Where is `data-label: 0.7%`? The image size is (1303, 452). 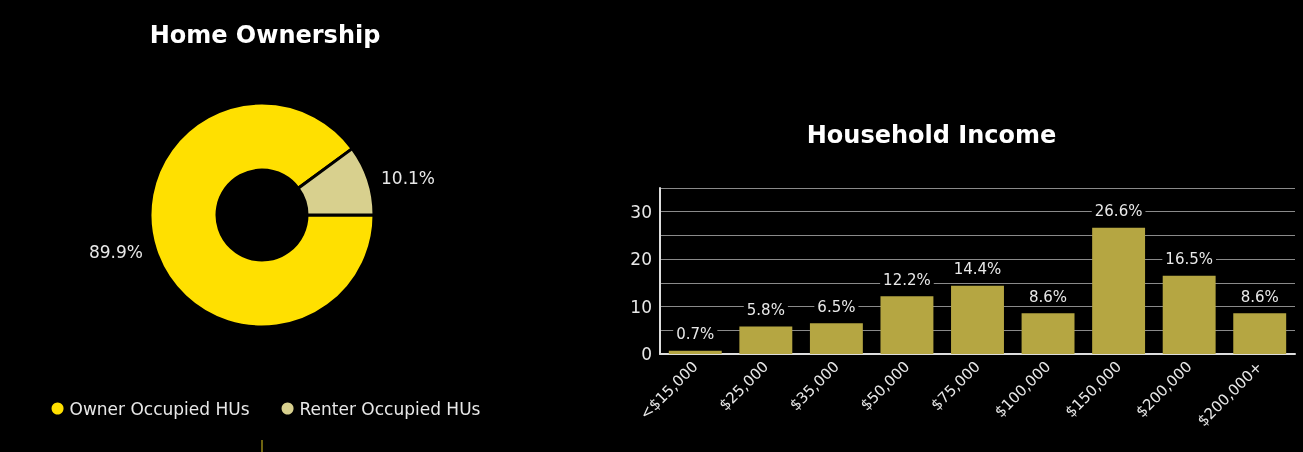
data-label: 0.7% is located at coordinates (695, 334).